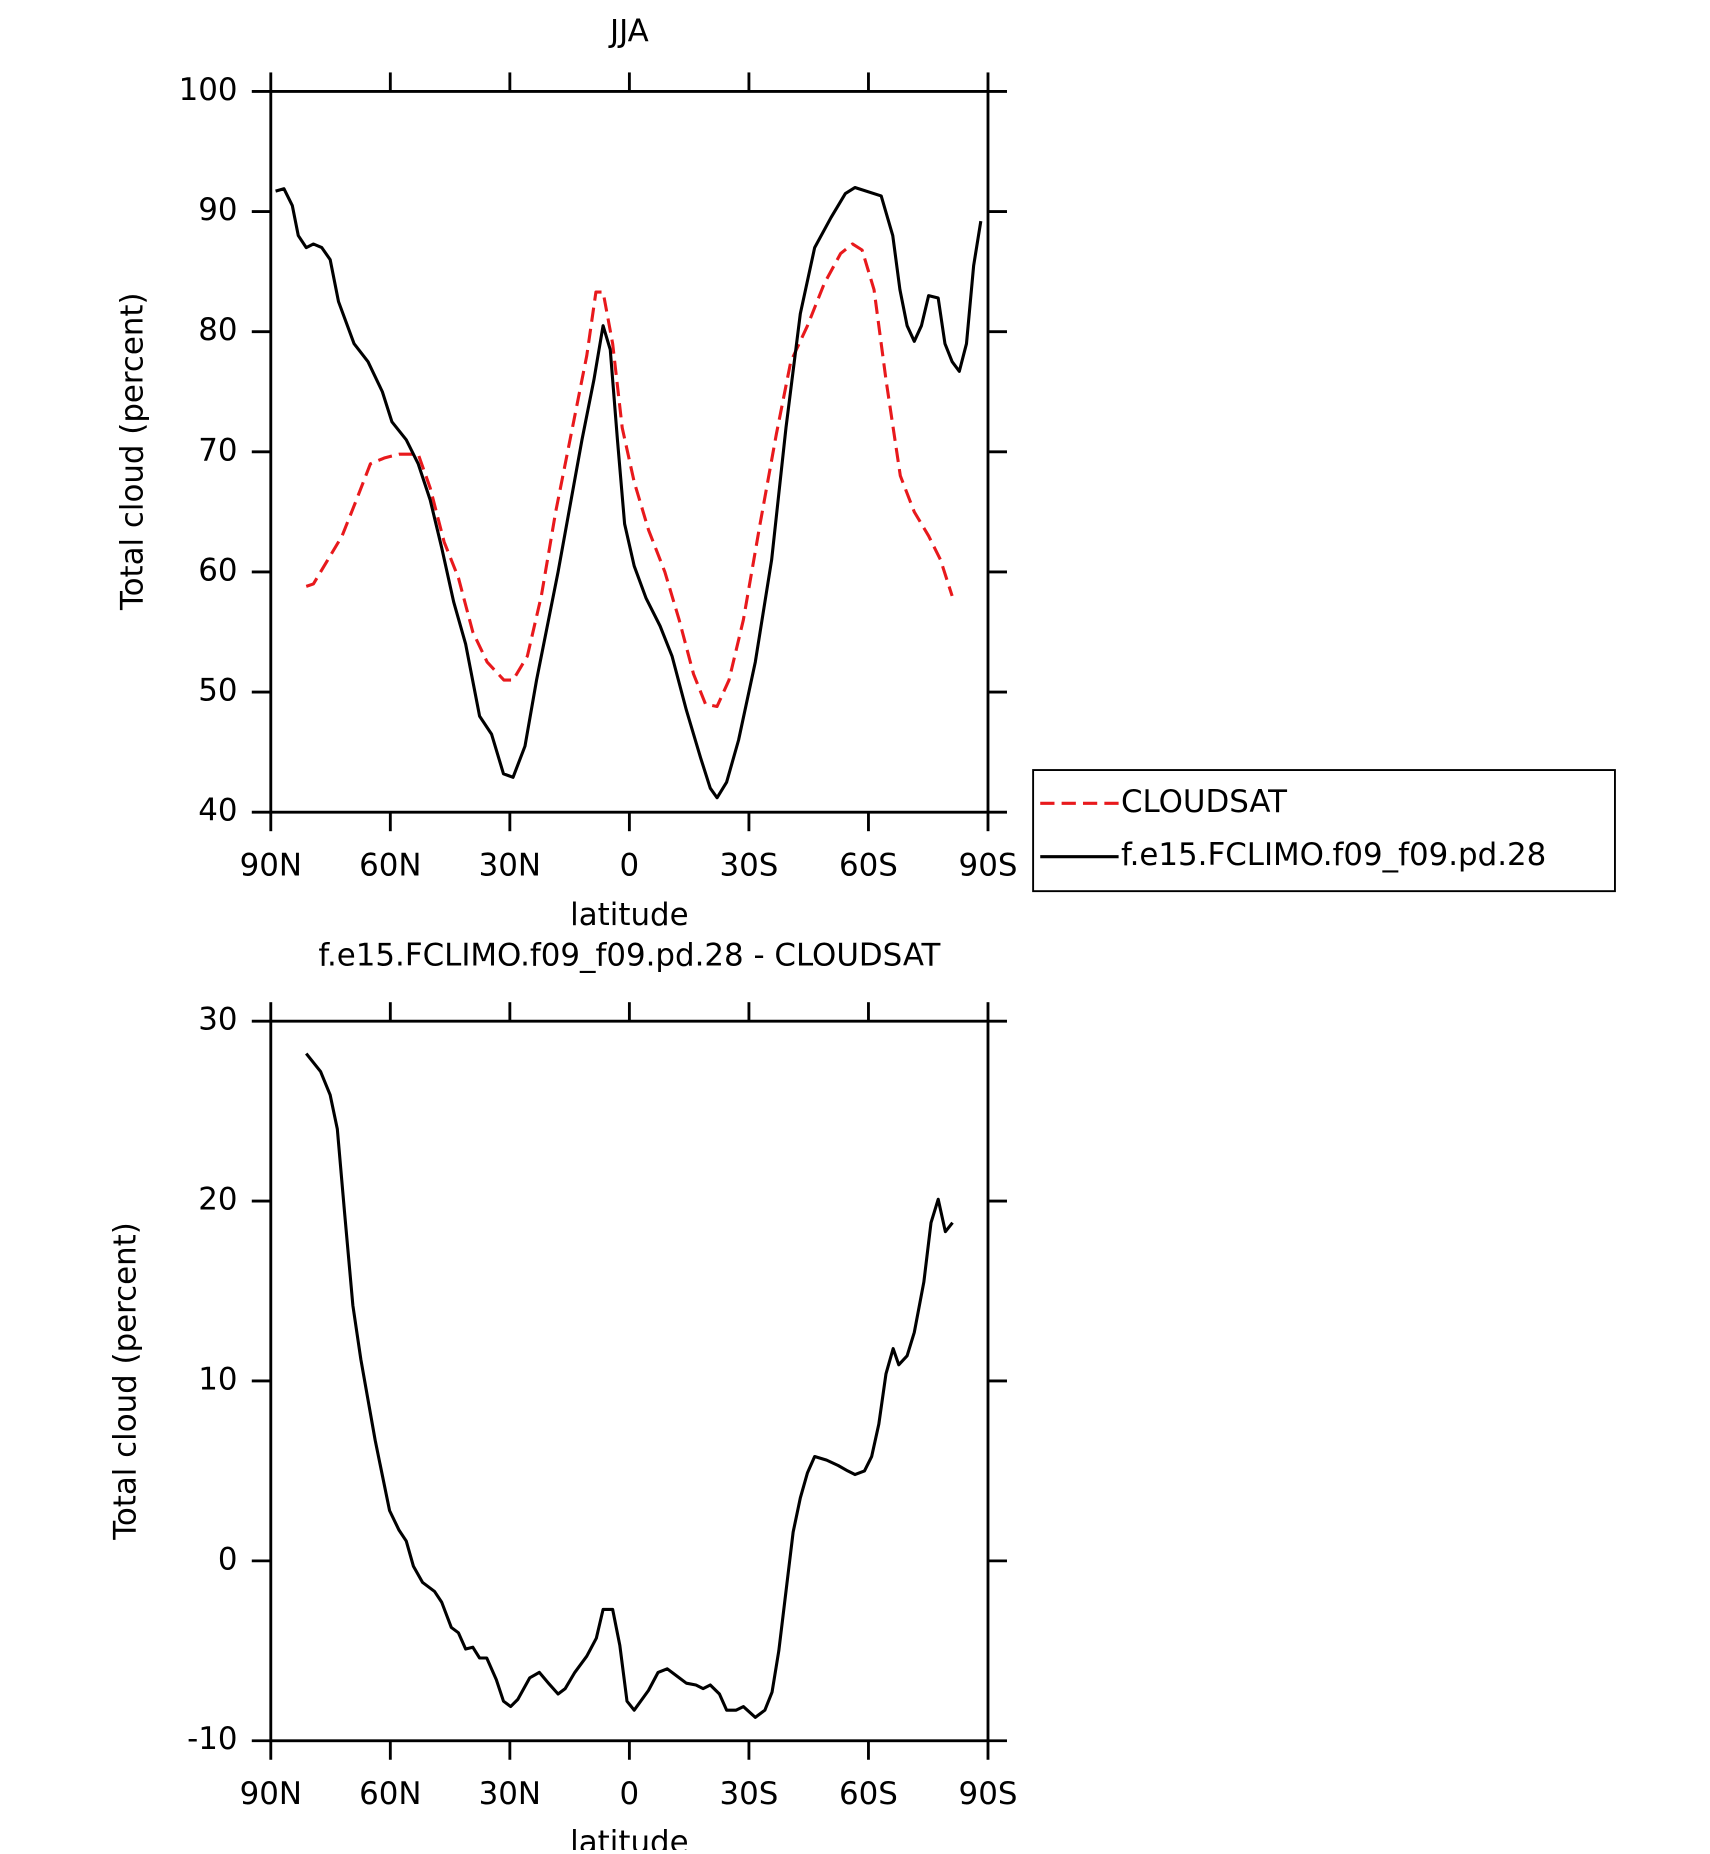 The image size is (1710, 1854). Describe the element at coordinates (212, 1739) in the screenshot. I see `y-tick-label: -10` at that location.